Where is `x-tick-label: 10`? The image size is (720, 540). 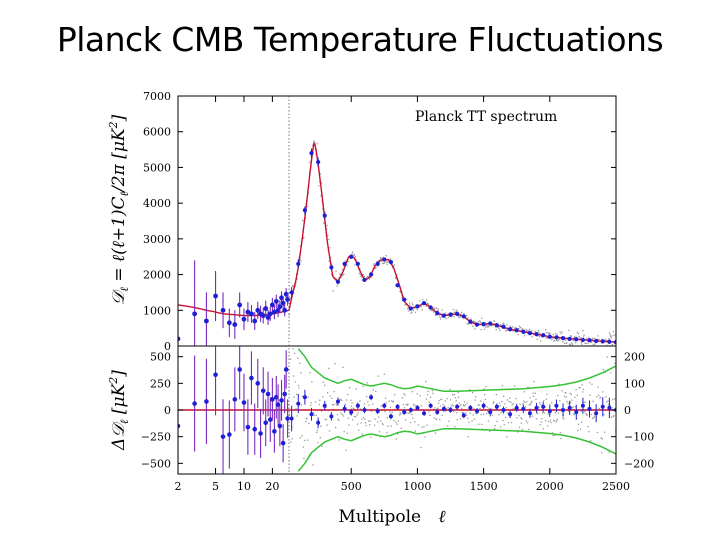 x-tick-label: 10 is located at coordinates (244, 486).